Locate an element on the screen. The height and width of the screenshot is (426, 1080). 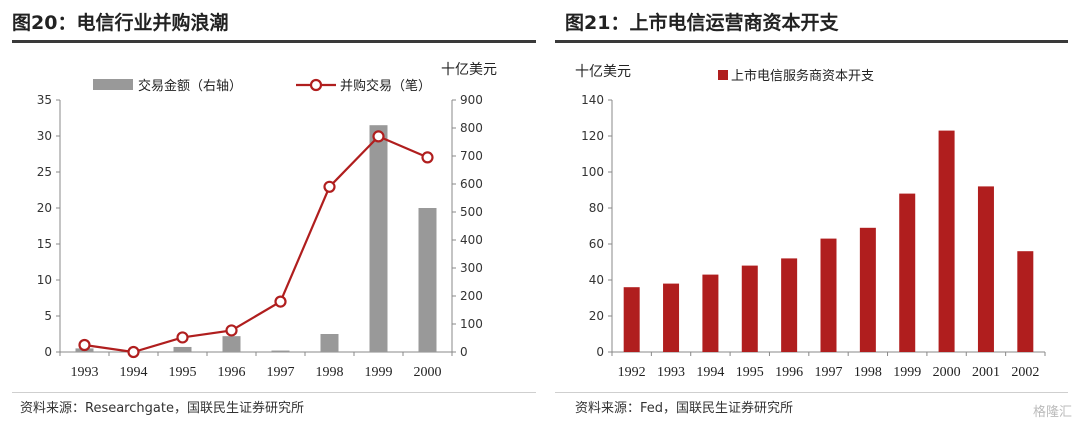
y-tick-label: 40 is located at coordinates (596, 280).